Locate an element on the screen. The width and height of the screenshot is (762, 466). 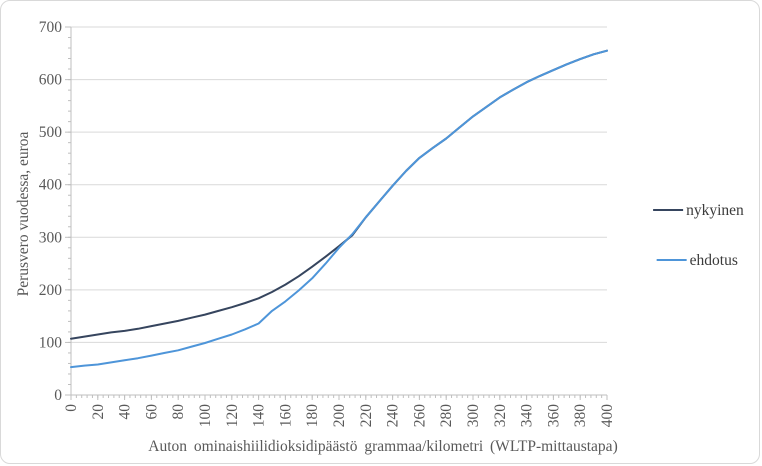
x-tick-label: 100 is located at coordinates (205, 416).